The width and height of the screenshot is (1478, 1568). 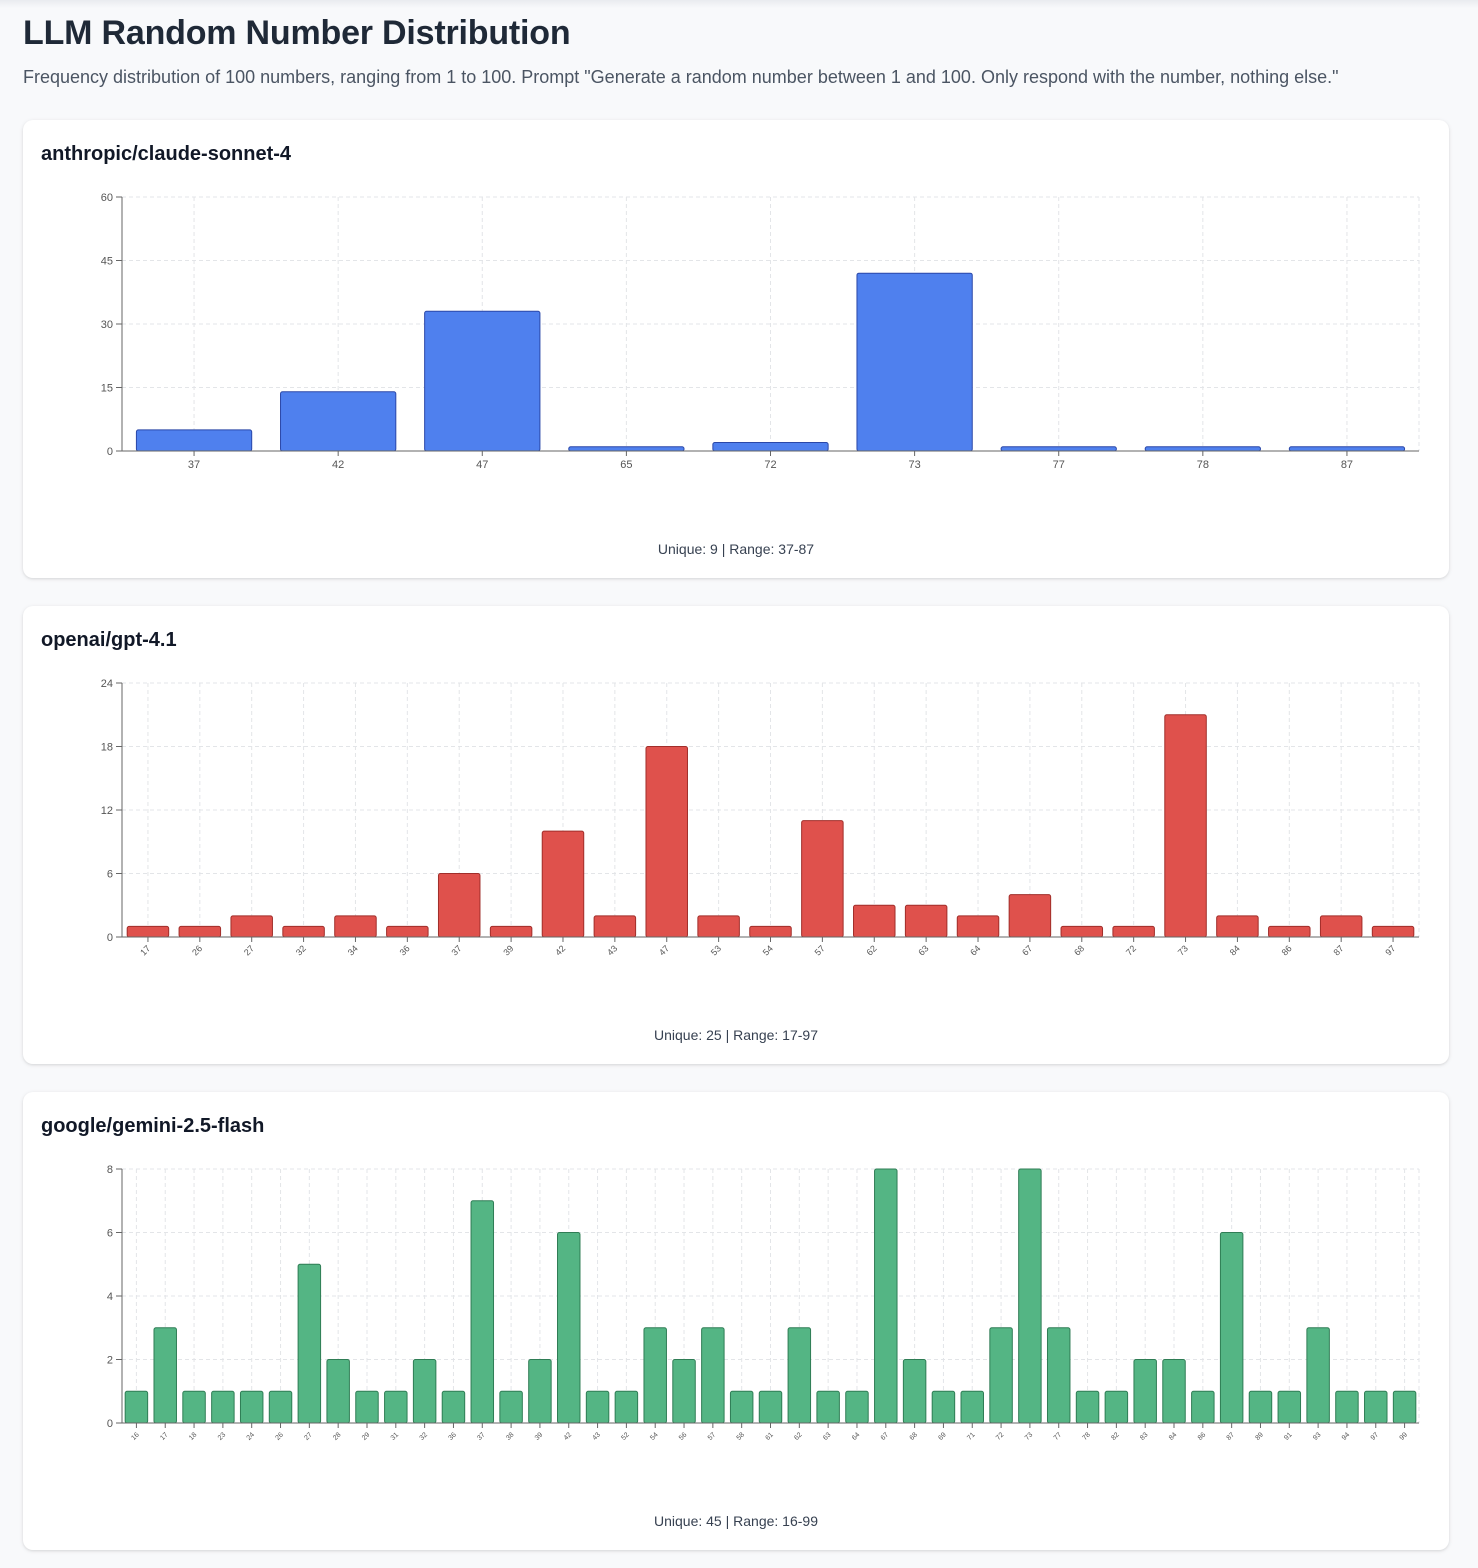 I want to click on y-tick-label: 18, so click(x=107, y=748).